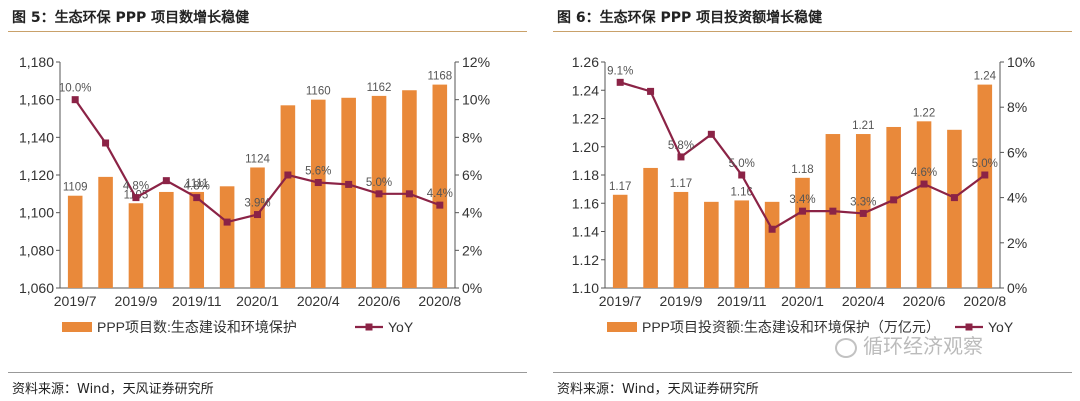 Image resolution: width=1080 pixels, height=401 pixels. What do you see at coordinates (1017, 107) in the screenshot?
I see `y-right-tick-label: 8%` at bounding box center [1017, 107].